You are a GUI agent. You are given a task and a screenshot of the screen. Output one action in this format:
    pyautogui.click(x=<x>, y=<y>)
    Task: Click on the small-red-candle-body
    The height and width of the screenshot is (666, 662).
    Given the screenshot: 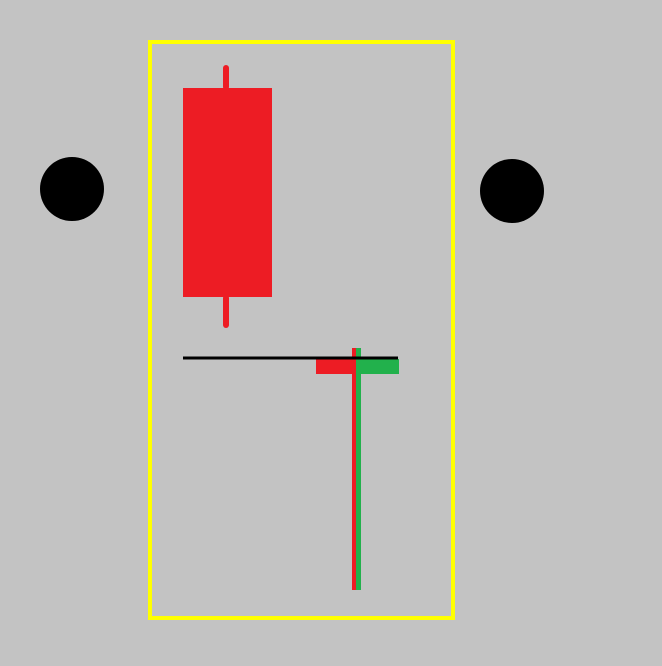 What is the action you would take?
    pyautogui.click(x=336, y=366)
    